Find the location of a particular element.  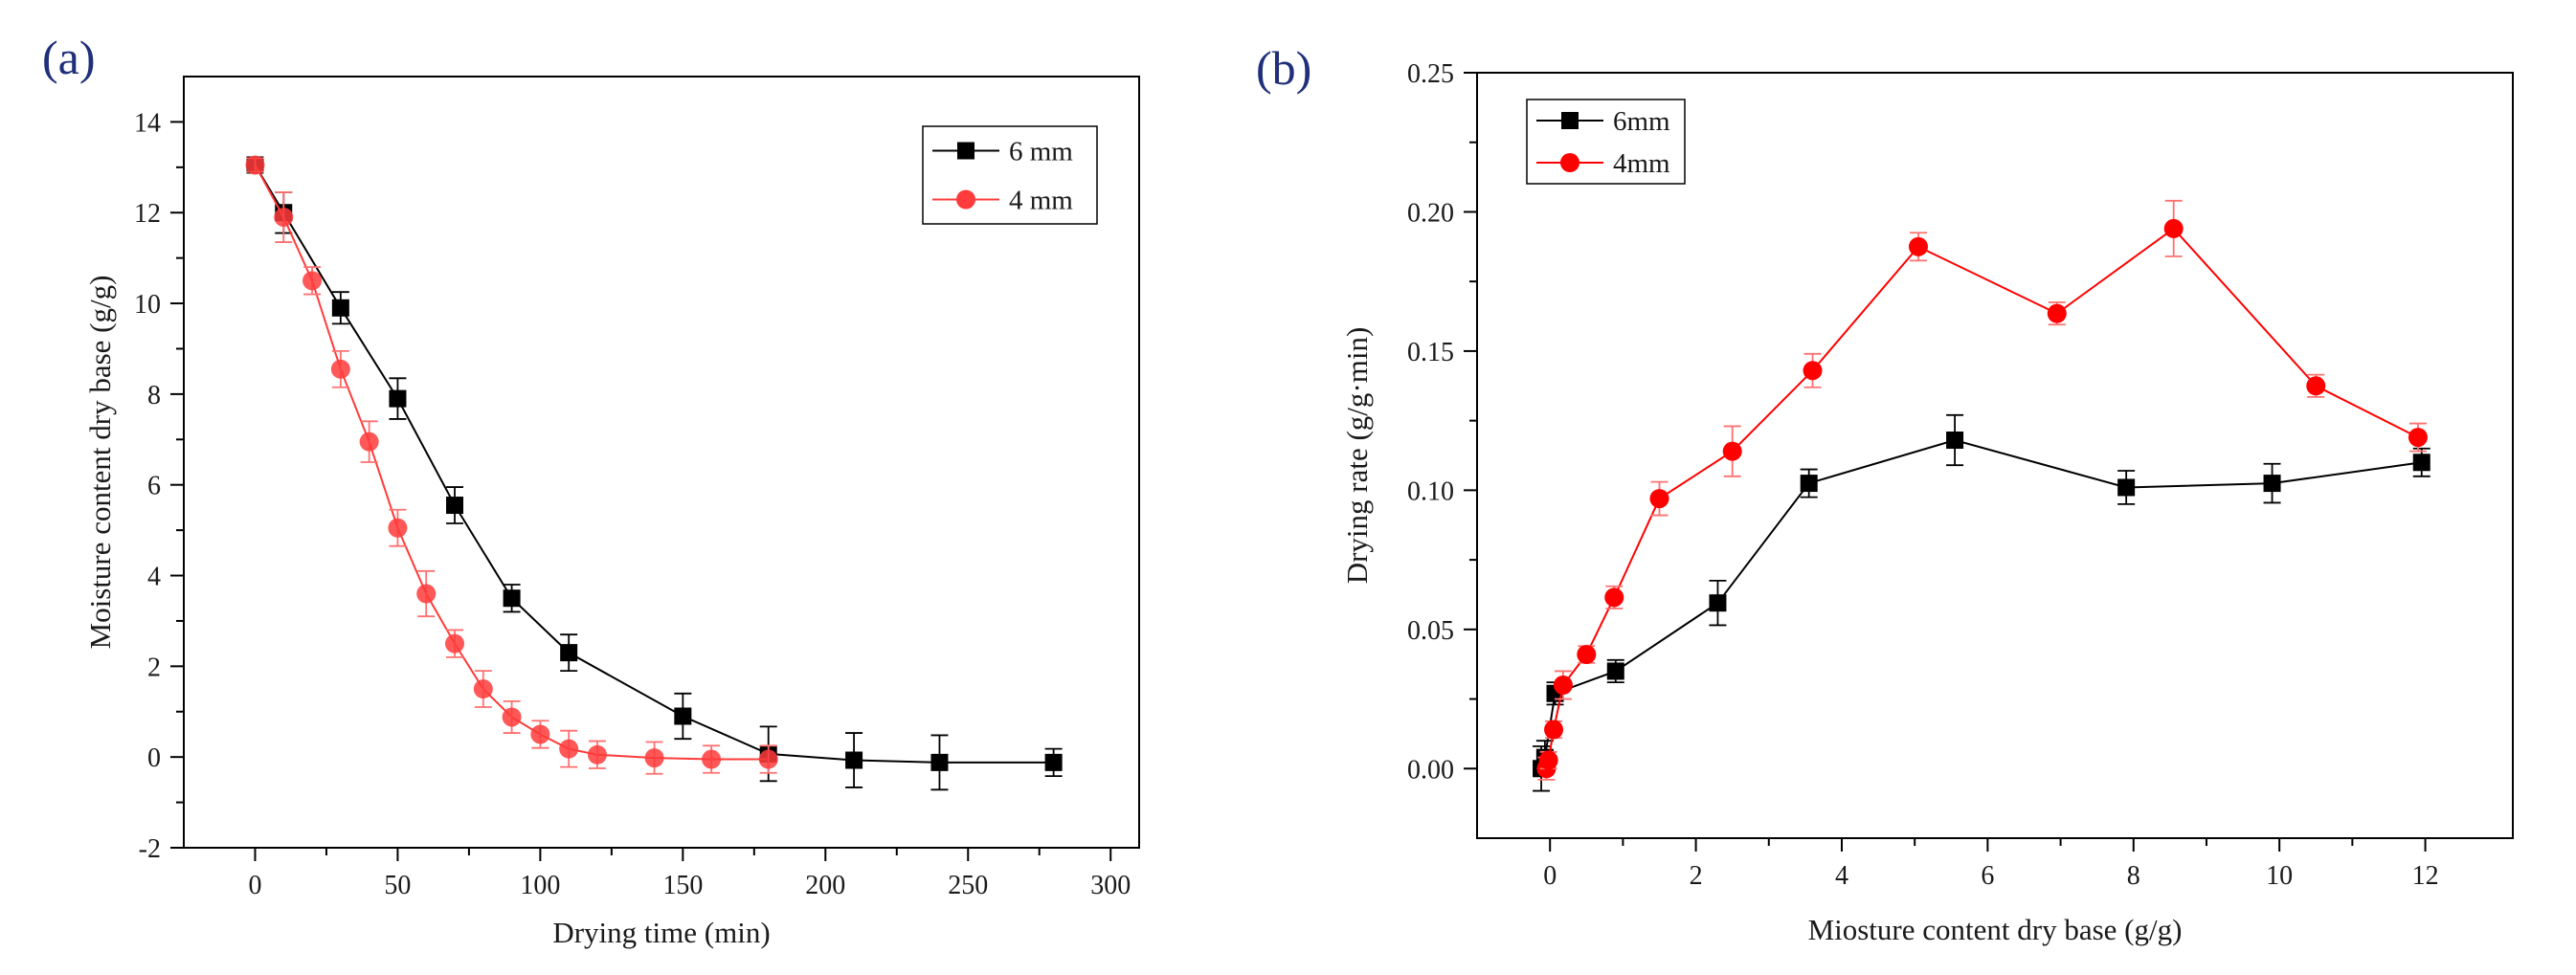

y-tick-label: -2 is located at coordinates (150, 849).